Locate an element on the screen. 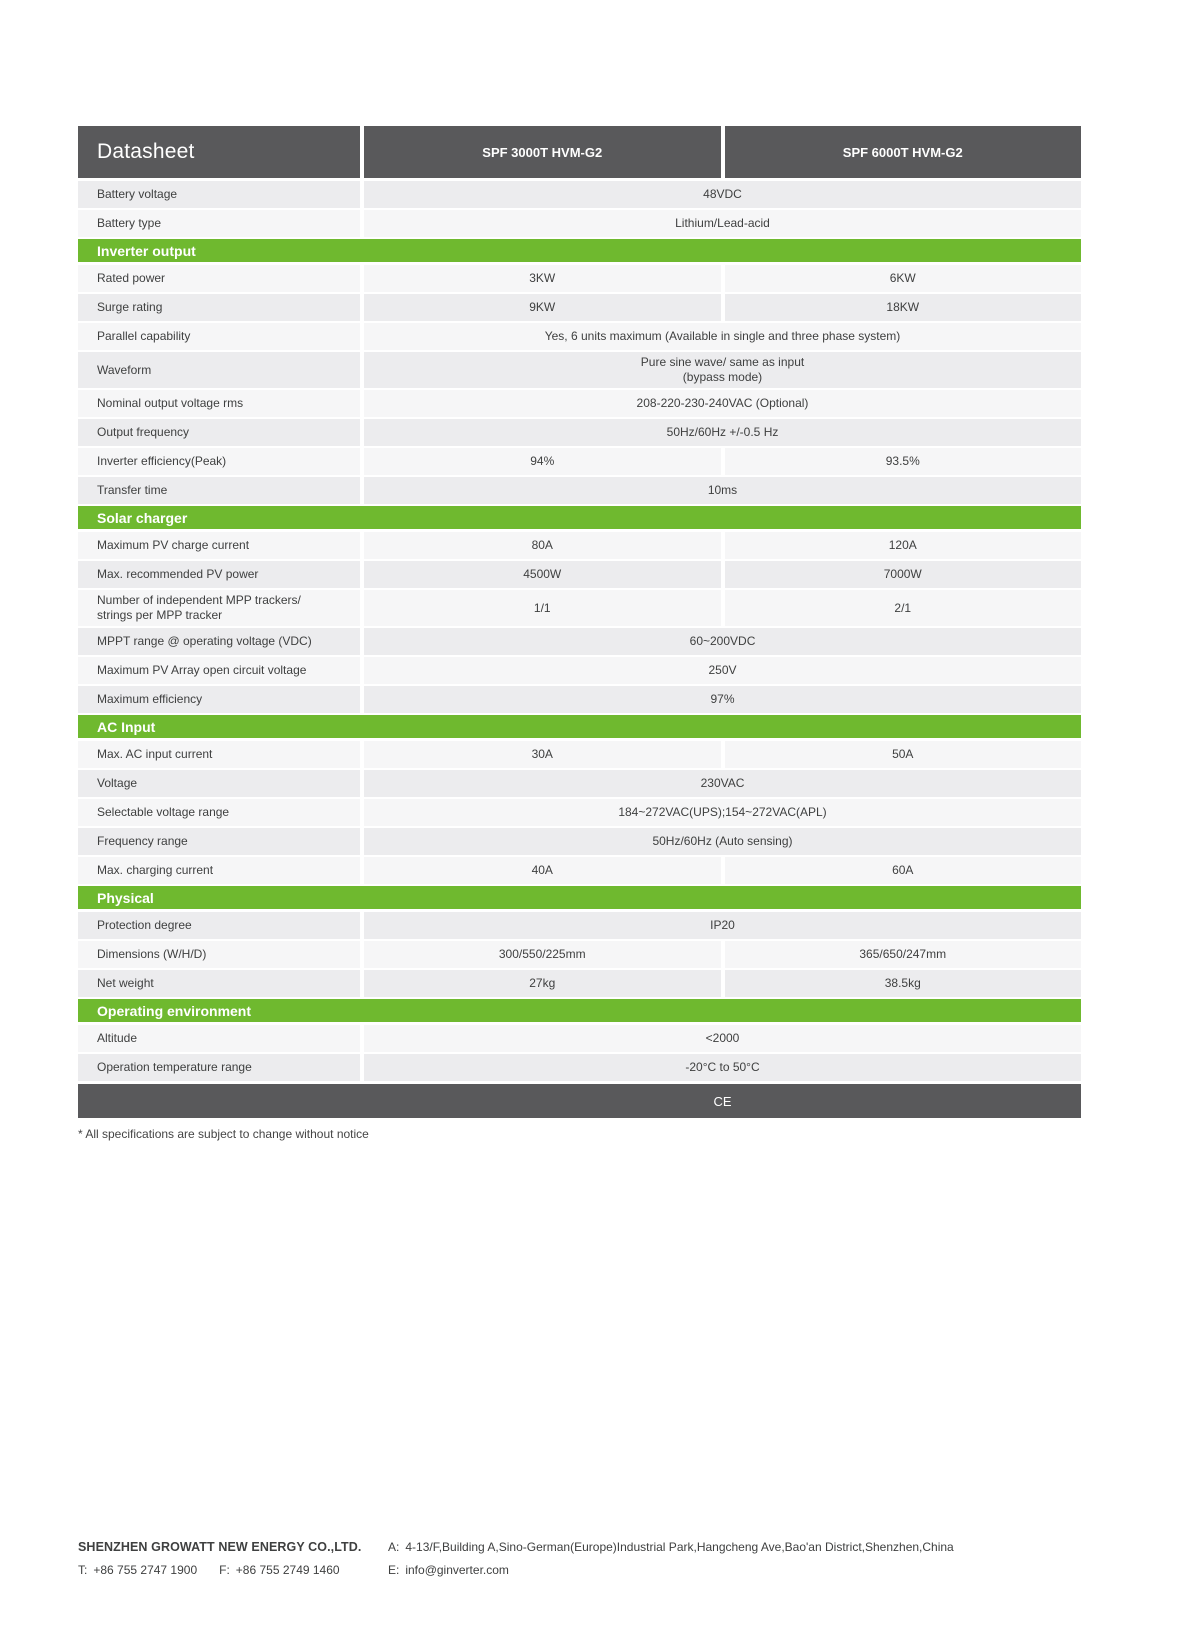 This screenshot has height=1628, width=1200. spec-row: Surge rating 9KW 18KW is located at coordinates (579, 307).